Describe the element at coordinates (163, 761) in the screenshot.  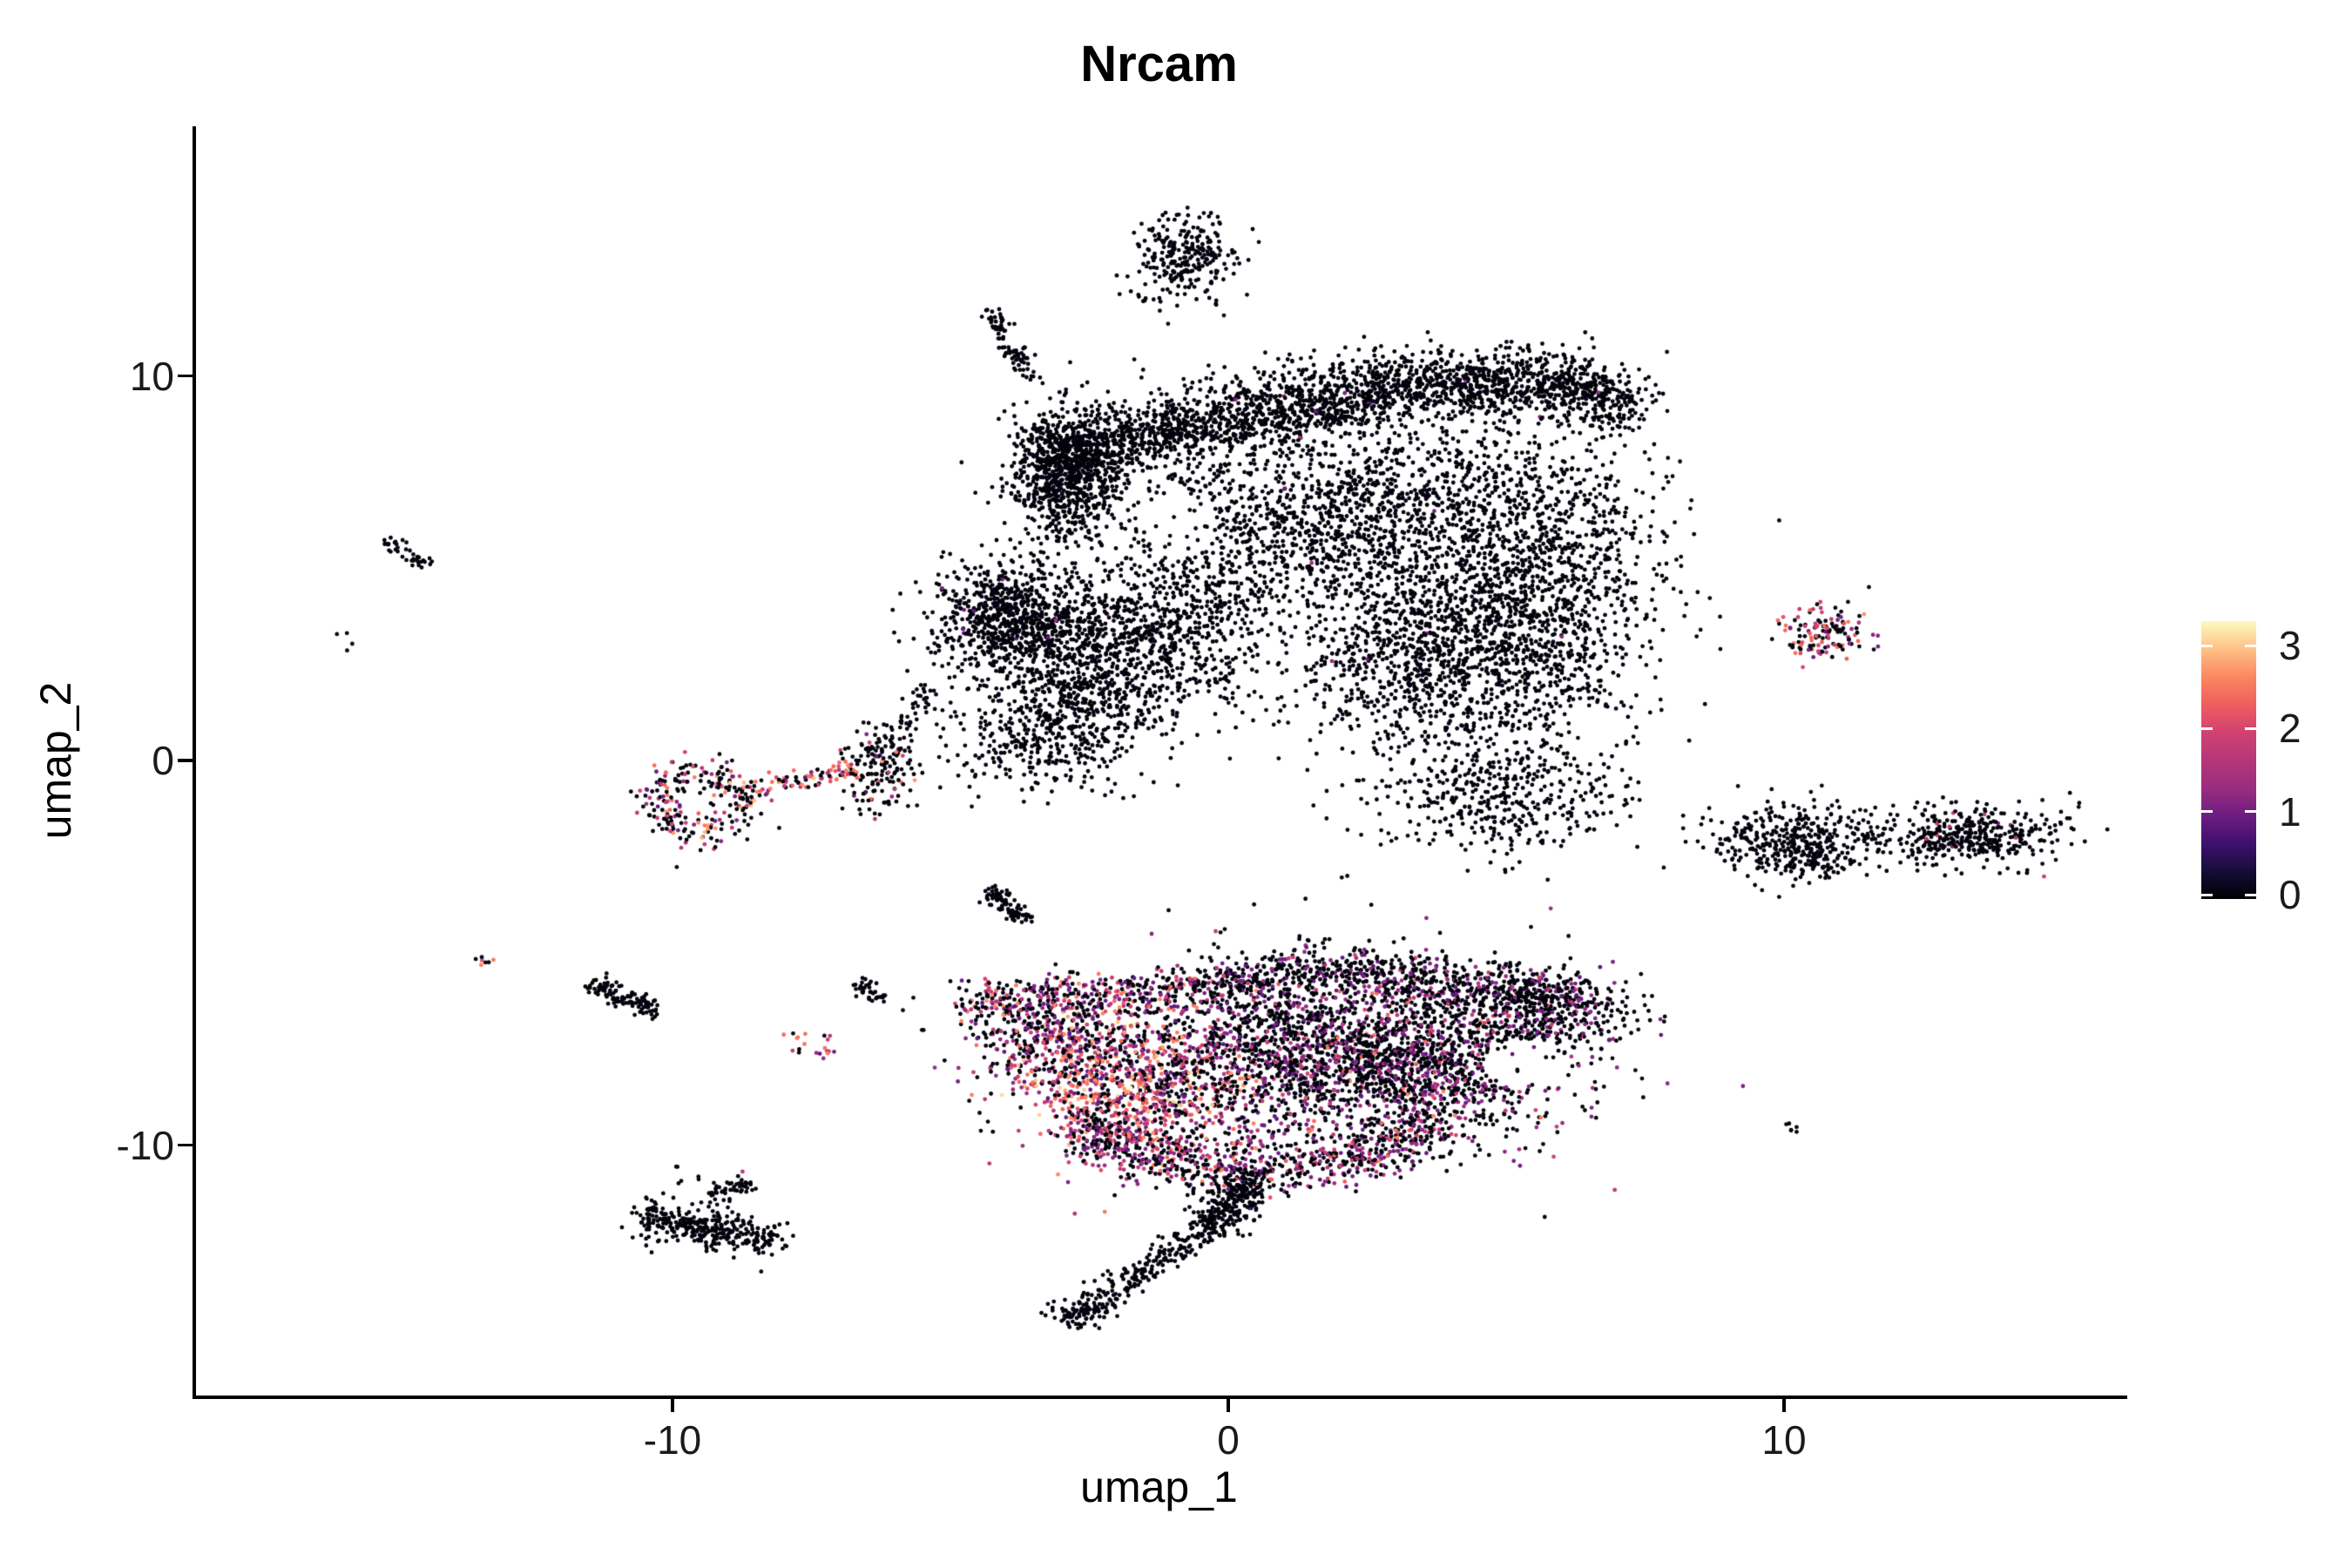
I see `y-tick-label: 0` at that location.